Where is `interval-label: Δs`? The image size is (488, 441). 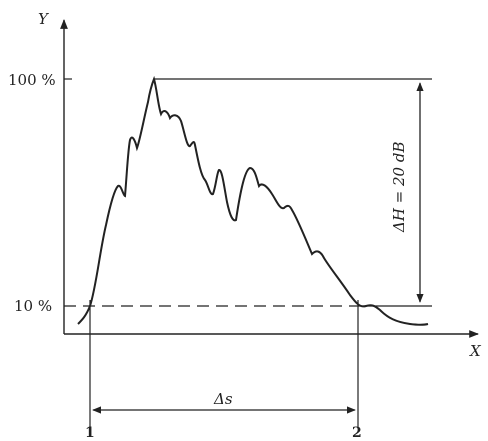
interval-label: Δs is located at coordinates (223, 399).